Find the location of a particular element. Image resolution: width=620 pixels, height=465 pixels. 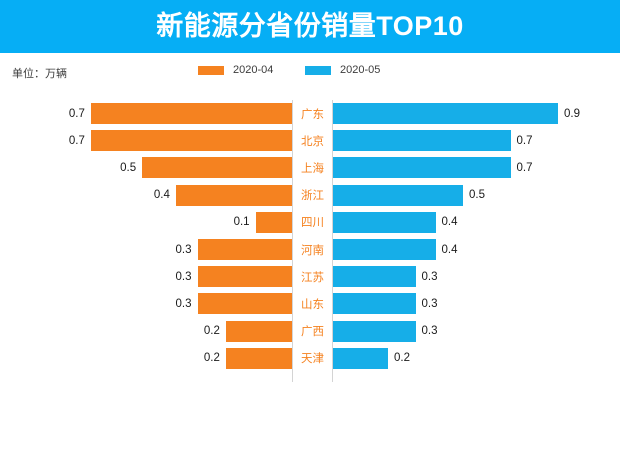

category-label: 浙江 is located at coordinates (312, 196).